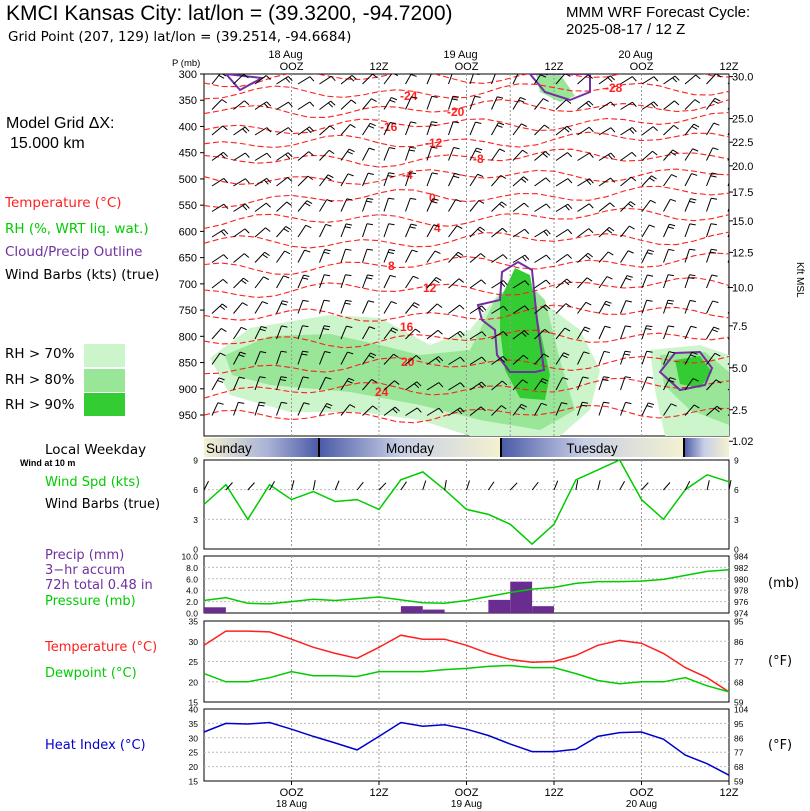 This screenshot has width=810, height=811. Describe the element at coordinates (215, 610) in the screenshot. I see `precip-bar` at that location.